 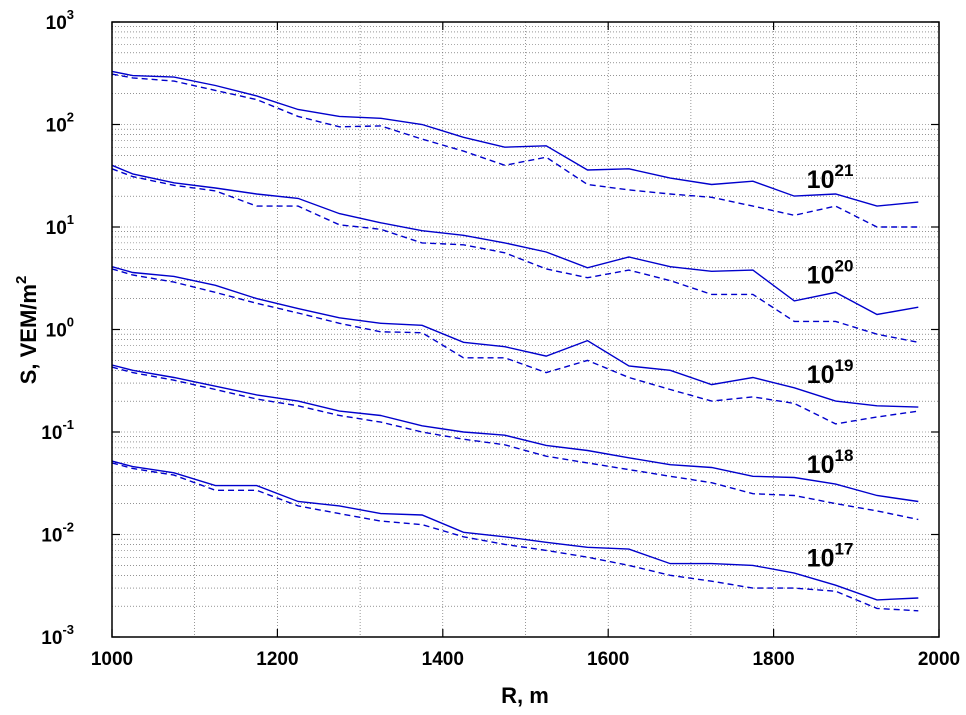 I want to click on y-tick-label-sup: -2, so click(x=68, y=527).